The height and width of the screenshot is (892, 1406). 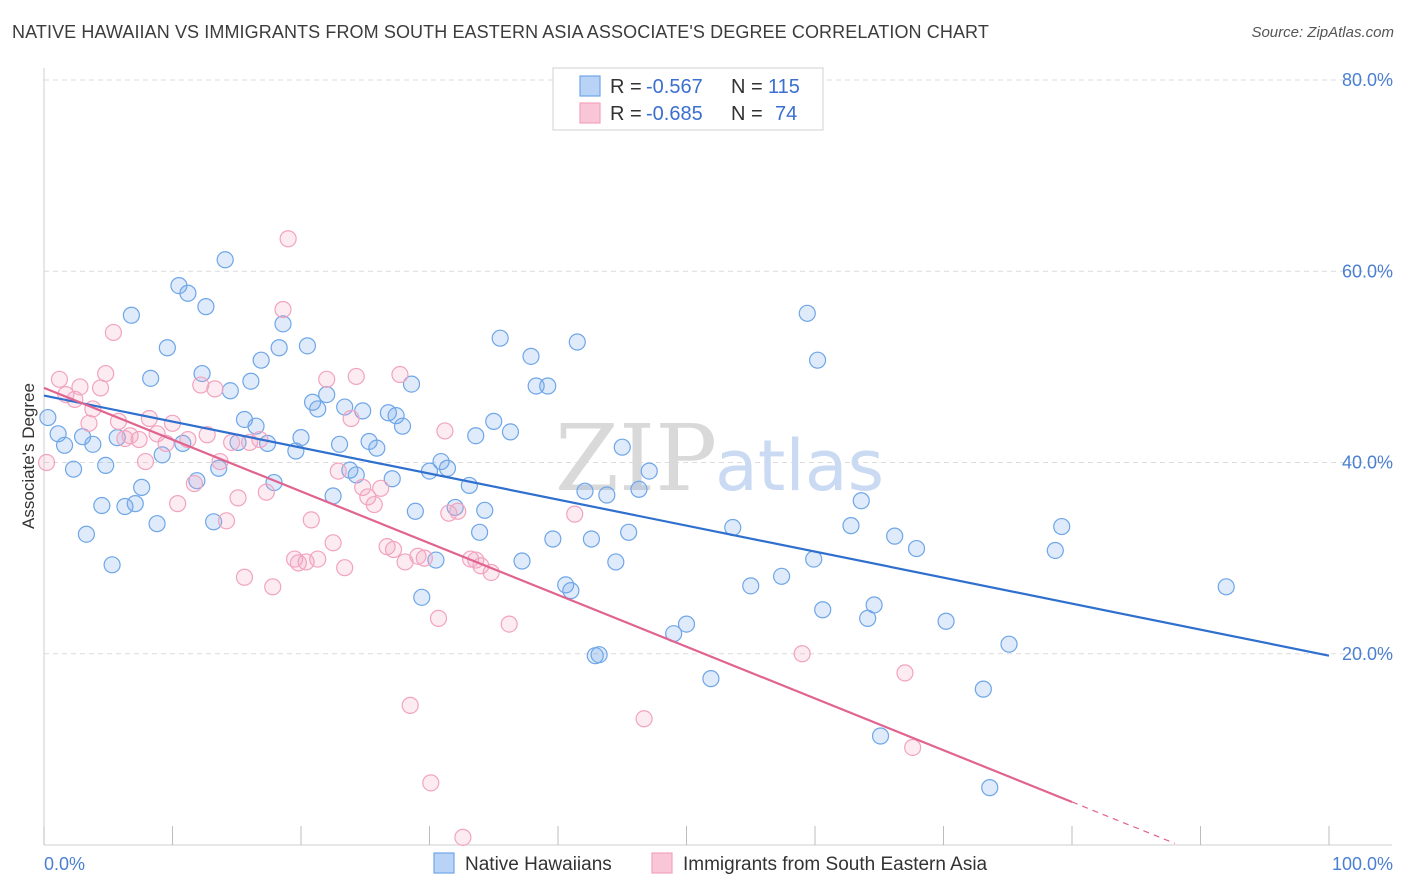 I want to click on watermark: ZIP atlas, so click(x=719, y=458).